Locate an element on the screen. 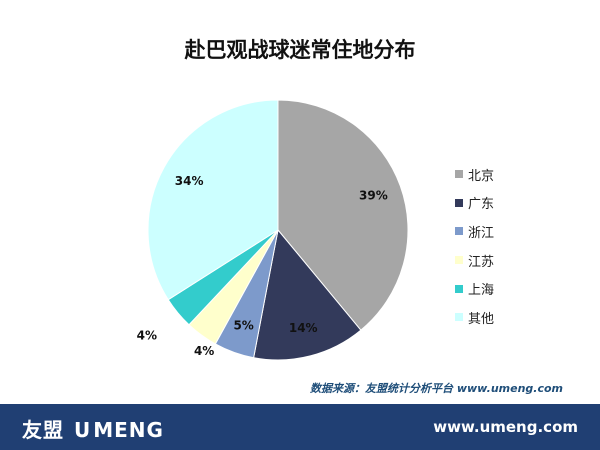 The width and height of the screenshot is (600, 450). brand-logo: 友盟 U MENG is located at coordinates (93, 428).